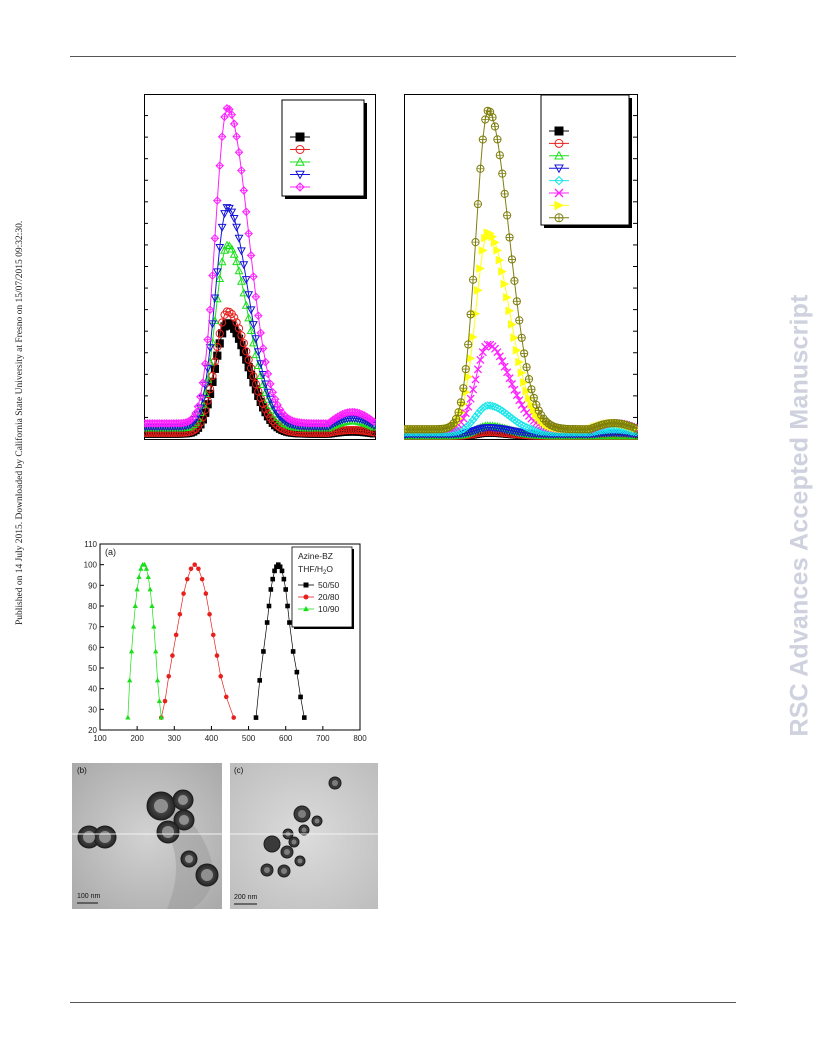 Image resolution: width=816 pixels, height=1056 pixels. What do you see at coordinates (325, 573) in the screenshot?
I see `legend-subscript: 2` at bounding box center [325, 573].